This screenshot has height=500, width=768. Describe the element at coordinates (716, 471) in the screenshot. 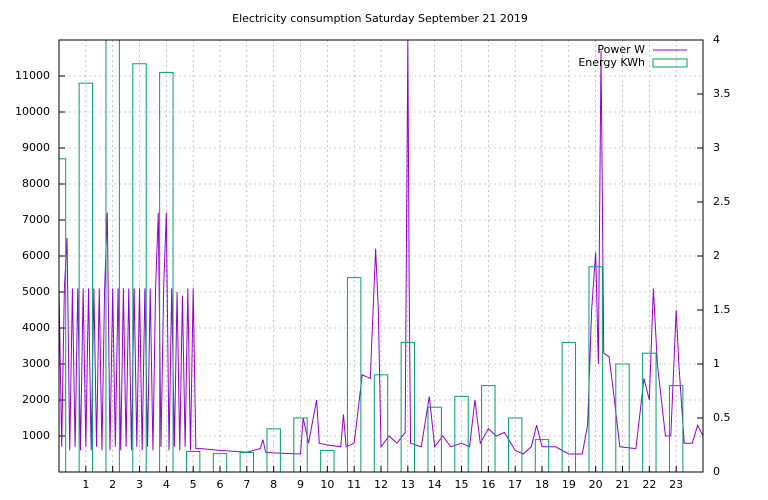

I see `y2-tick-label: 0` at that location.